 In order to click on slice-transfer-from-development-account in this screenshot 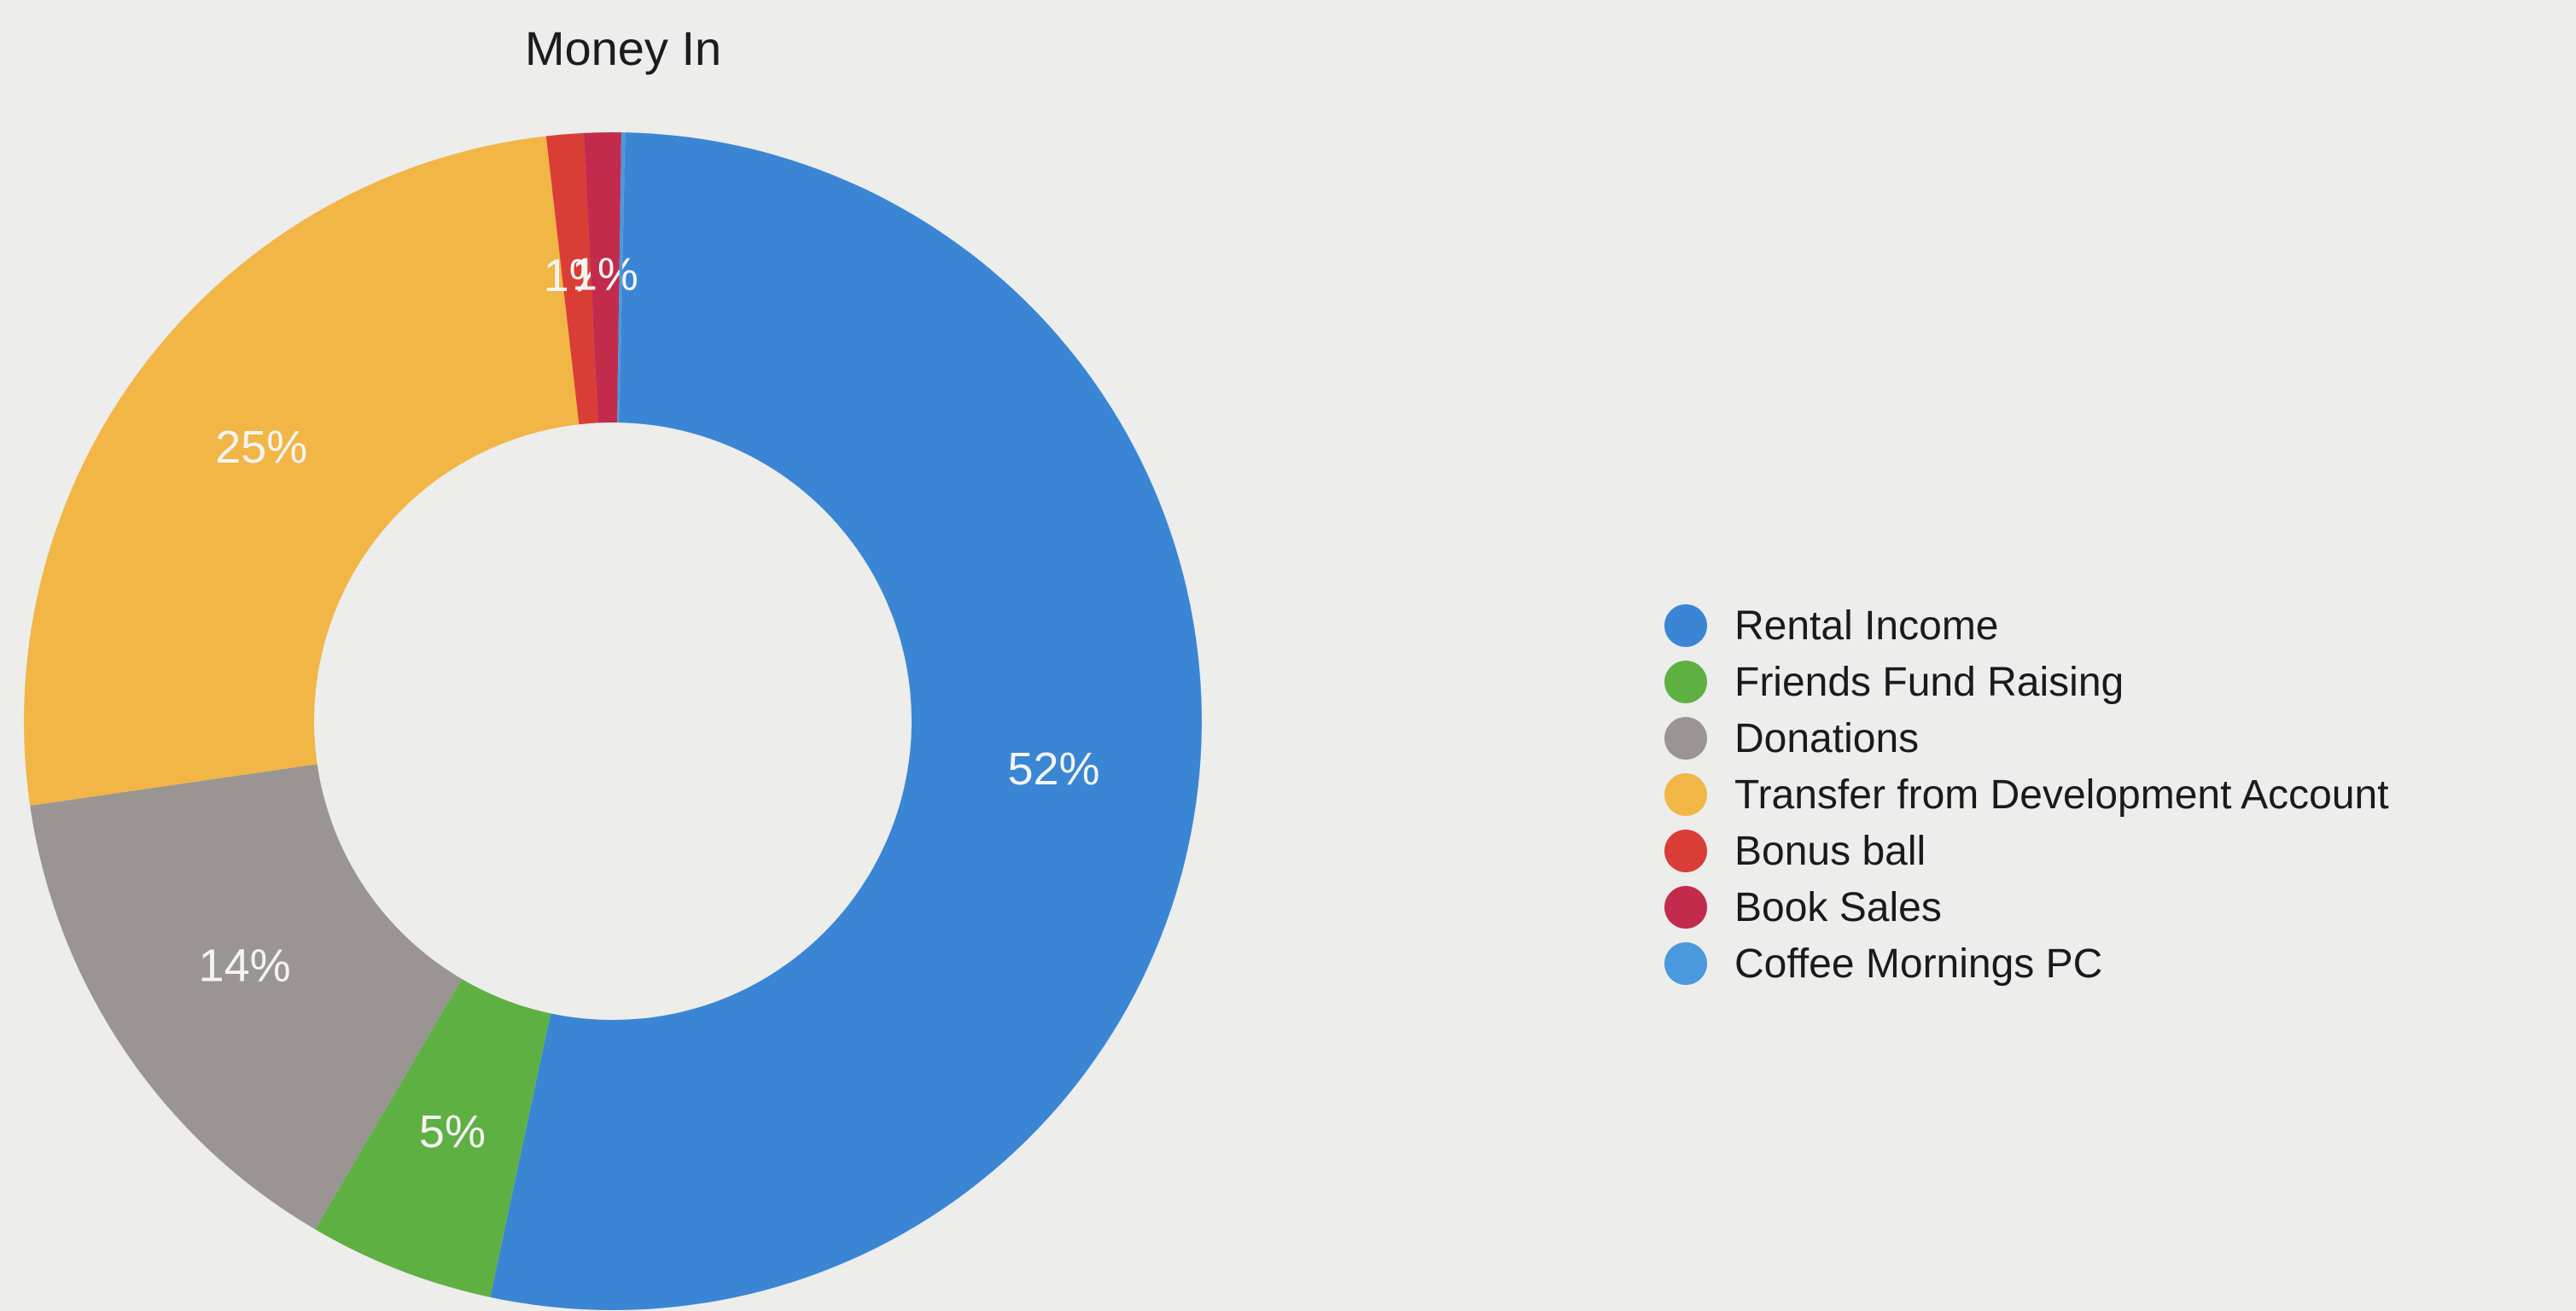, I will do `click(301, 471)`.